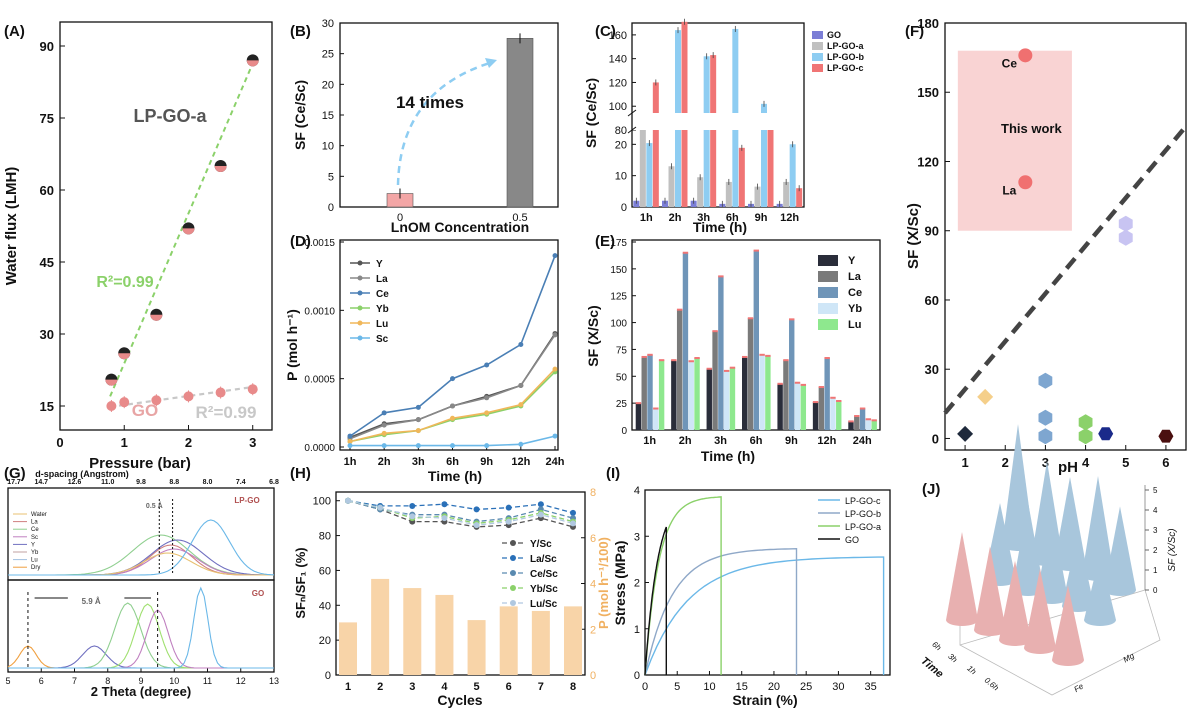 This screenshot has height=711, width=1197. What do you see at coordinates (620, 583) in the screenshot?
I see `y-axis-label: Stress (MPa)` at bounding box center [620, 583].